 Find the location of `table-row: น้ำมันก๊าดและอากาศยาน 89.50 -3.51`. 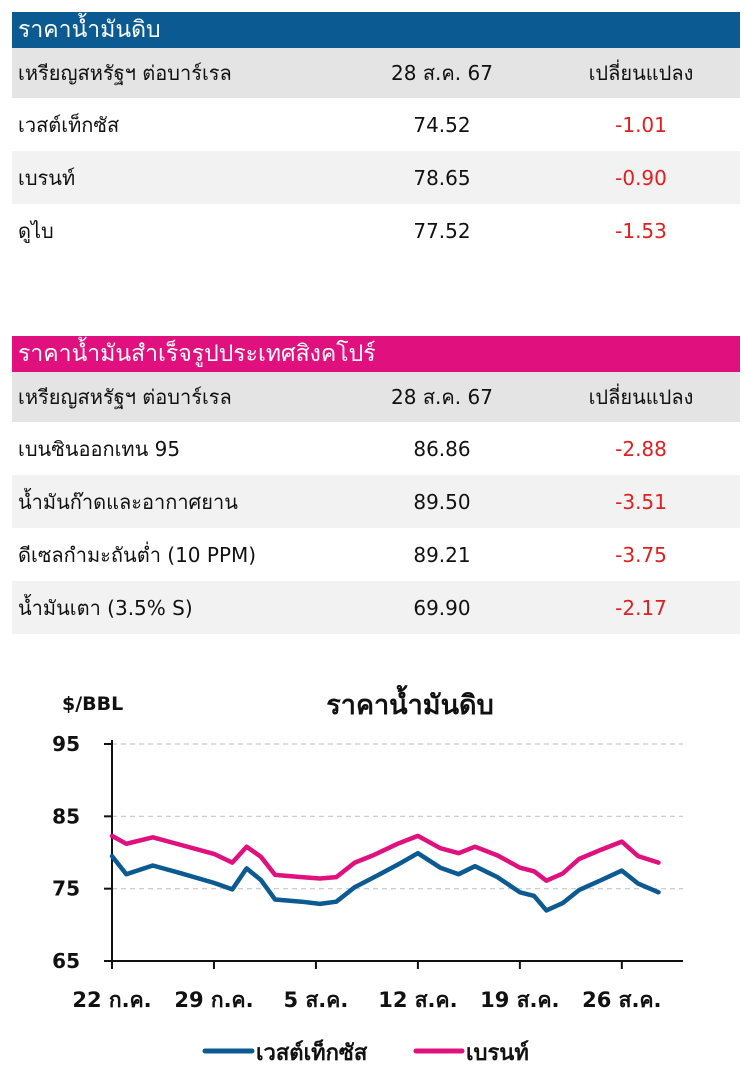

table-row: น้ำมันก๊าดและอากาศยาน 89.50 -3.51 is located at coordinates (376, 501).